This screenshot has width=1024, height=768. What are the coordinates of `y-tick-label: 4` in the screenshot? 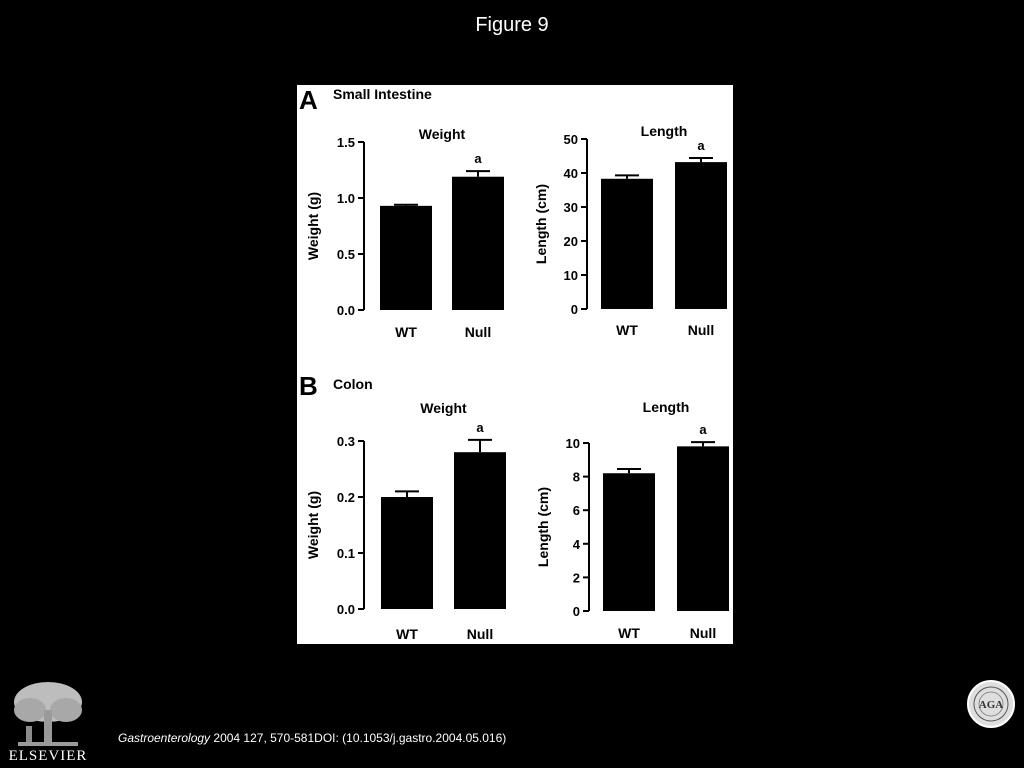 It's located at (577, 544).